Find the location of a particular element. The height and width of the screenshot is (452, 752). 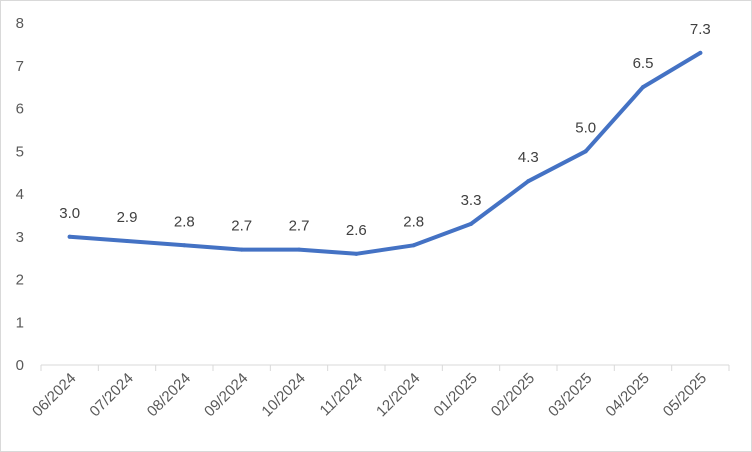

y-tick-label: 3 is located at coordinates (20, 237).